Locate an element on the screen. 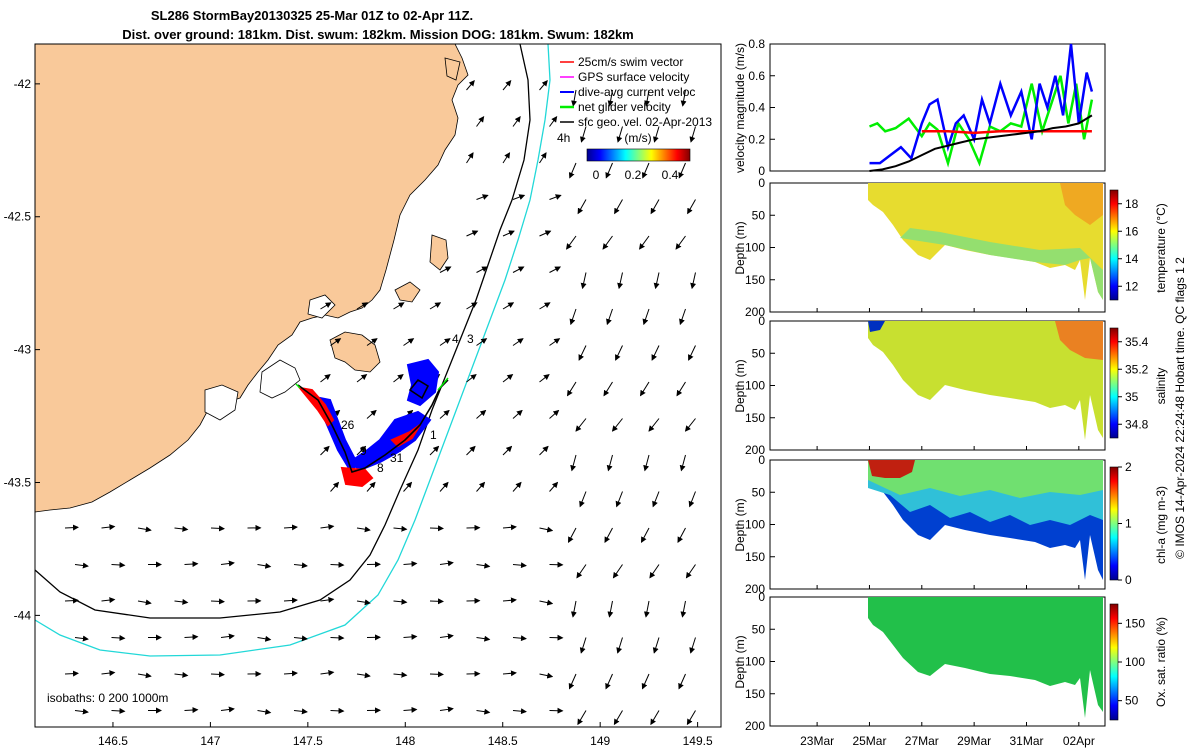 This screenshot has height=755, width=1200. date-tick-label: 27Mar is located at coordinates (922, 741).